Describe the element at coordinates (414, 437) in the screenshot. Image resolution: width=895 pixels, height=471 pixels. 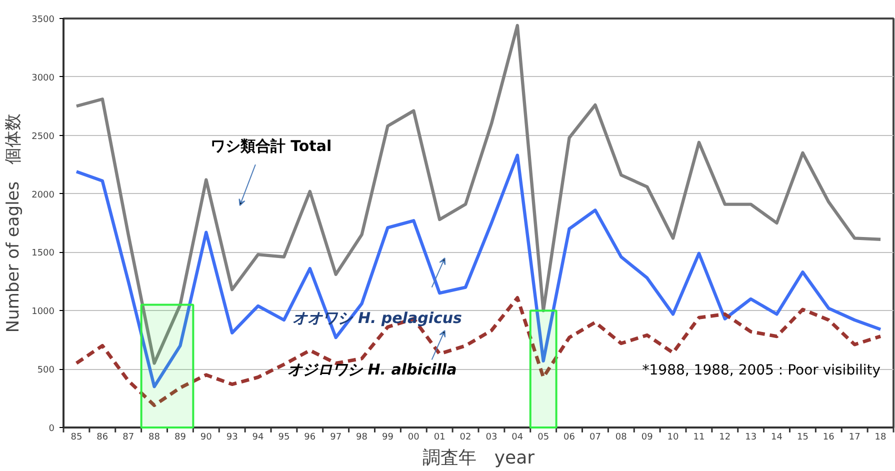
I see `x-tick-label: 00` at that location.